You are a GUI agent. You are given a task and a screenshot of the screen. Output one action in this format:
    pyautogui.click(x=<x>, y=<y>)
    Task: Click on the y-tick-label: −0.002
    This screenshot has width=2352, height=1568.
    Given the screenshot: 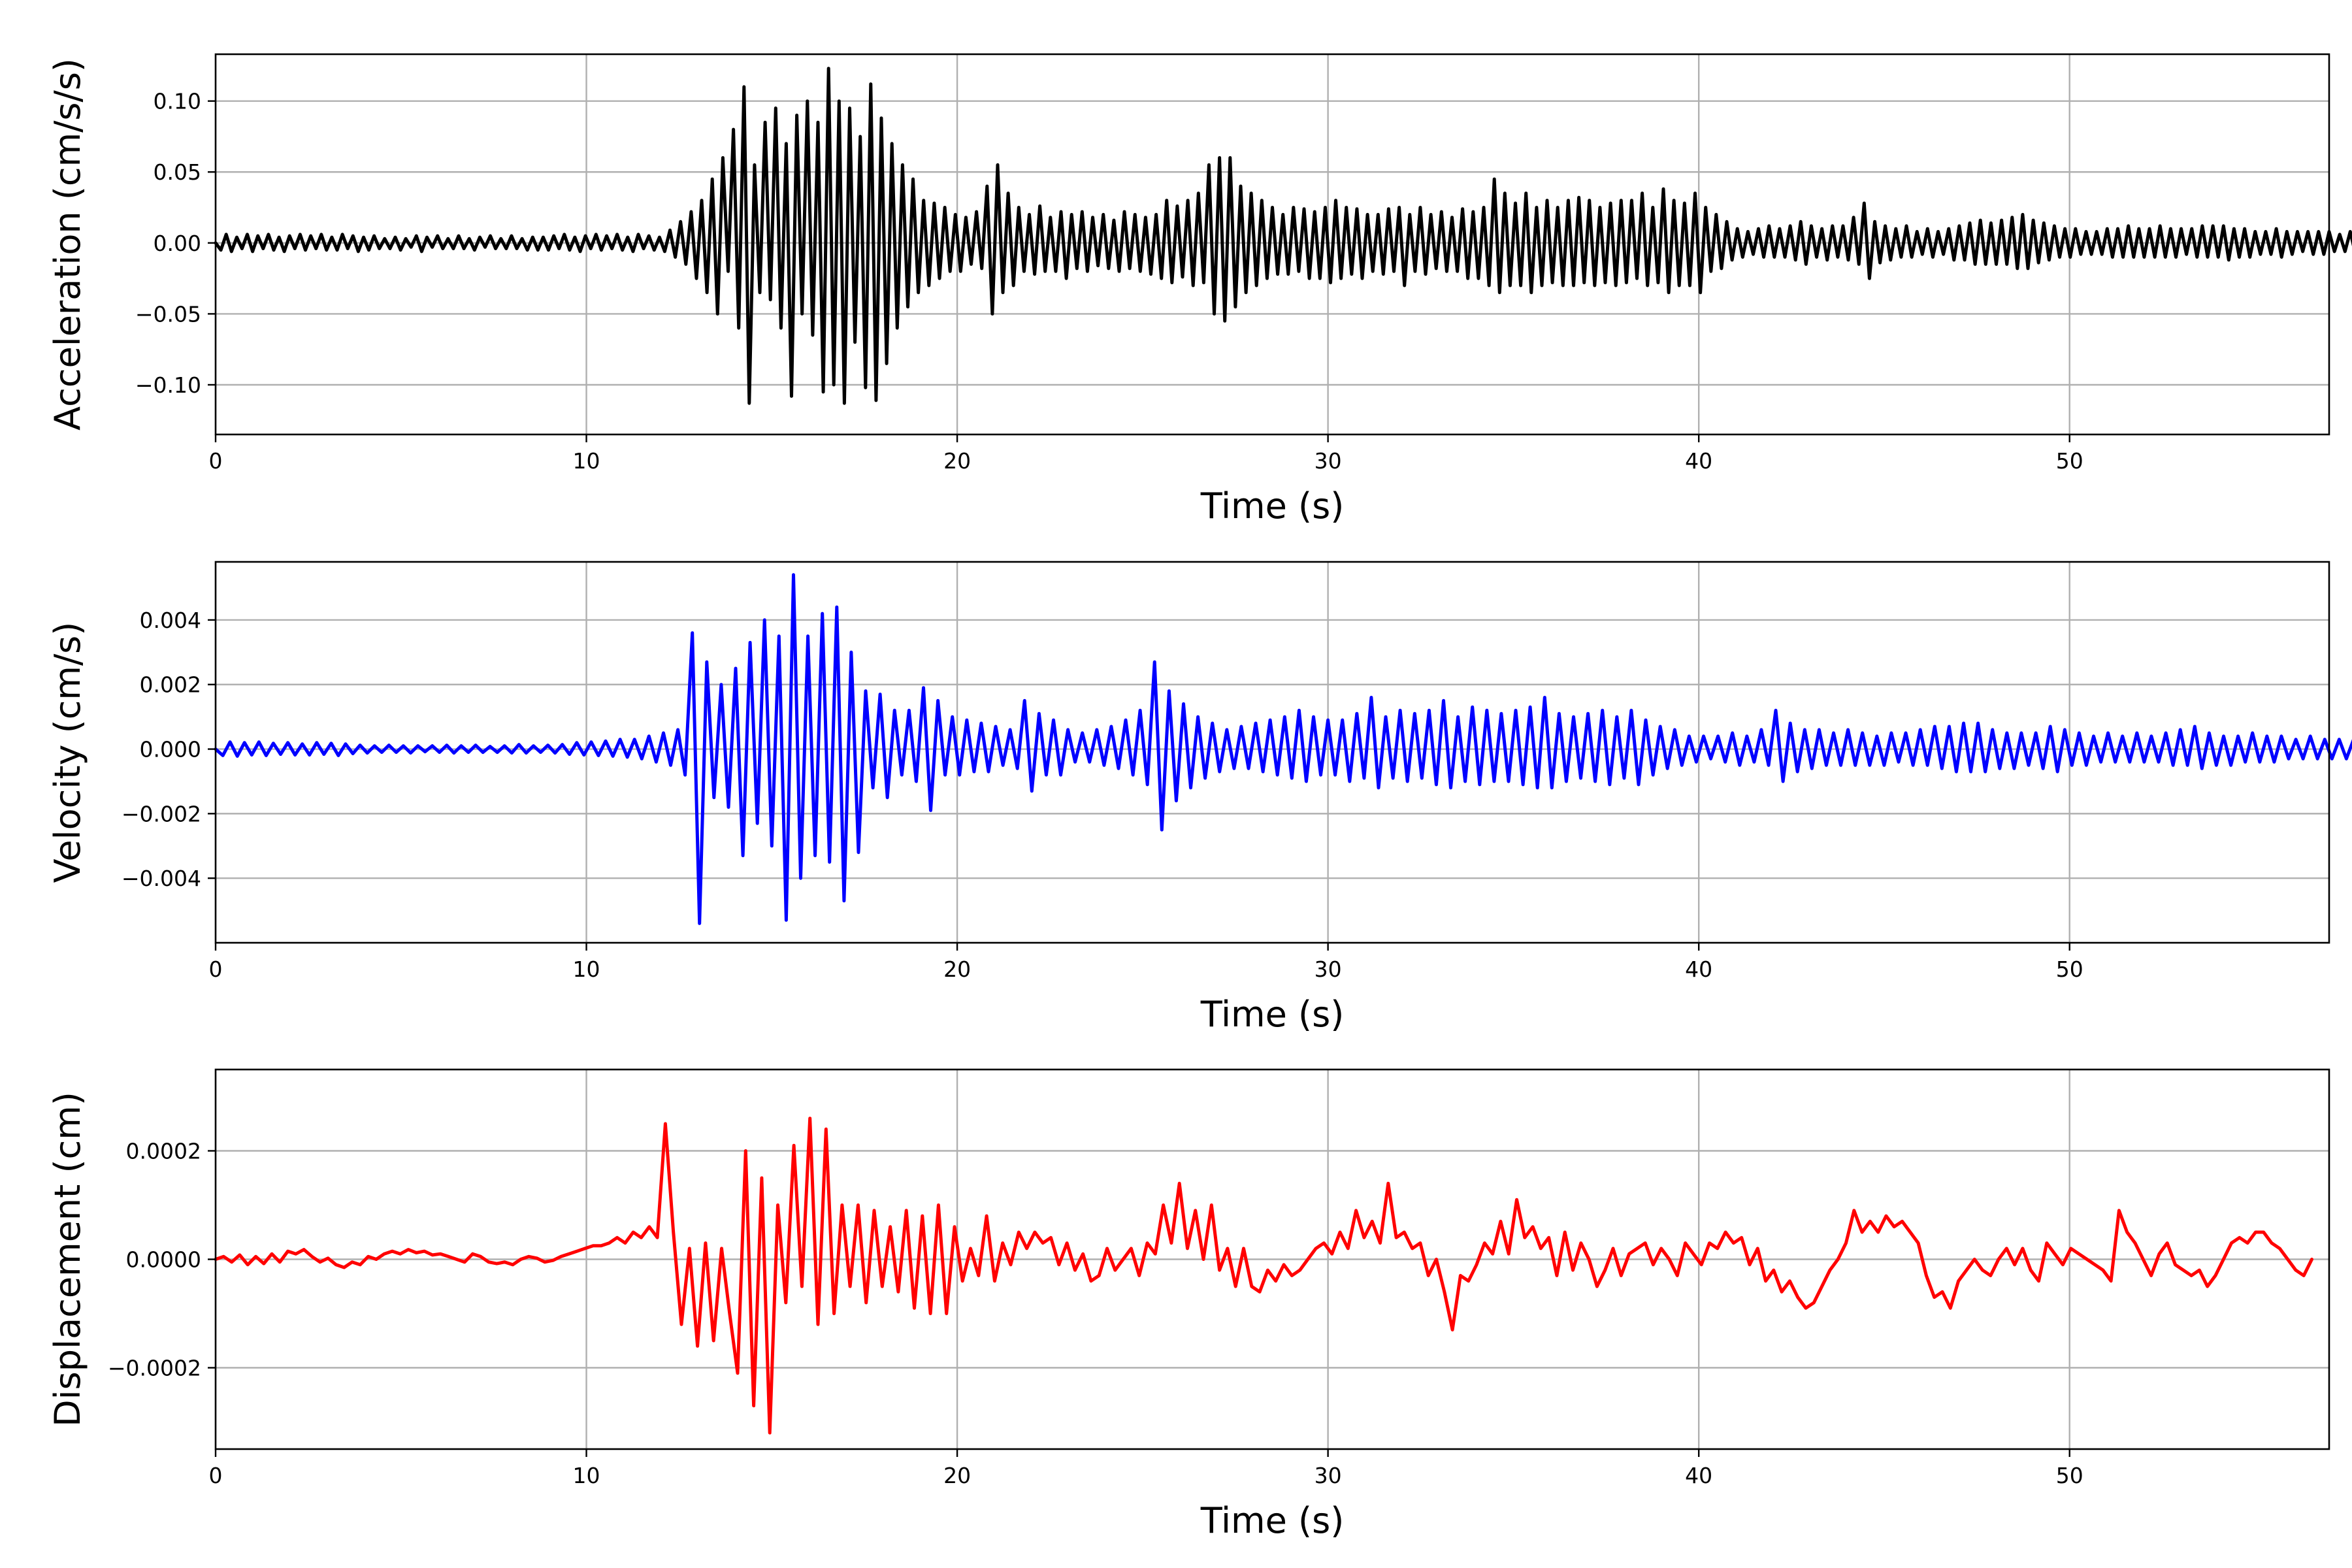 What is the action you would take?
    pyautogui.click(x=161, y=813)
    